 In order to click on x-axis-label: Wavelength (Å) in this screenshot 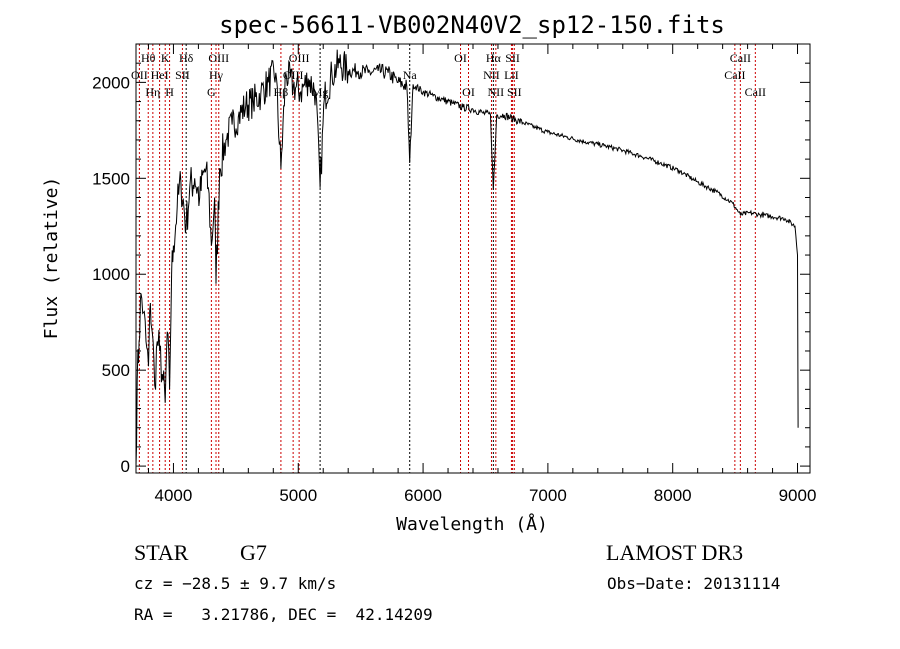, I will do `click(472, 524)`.